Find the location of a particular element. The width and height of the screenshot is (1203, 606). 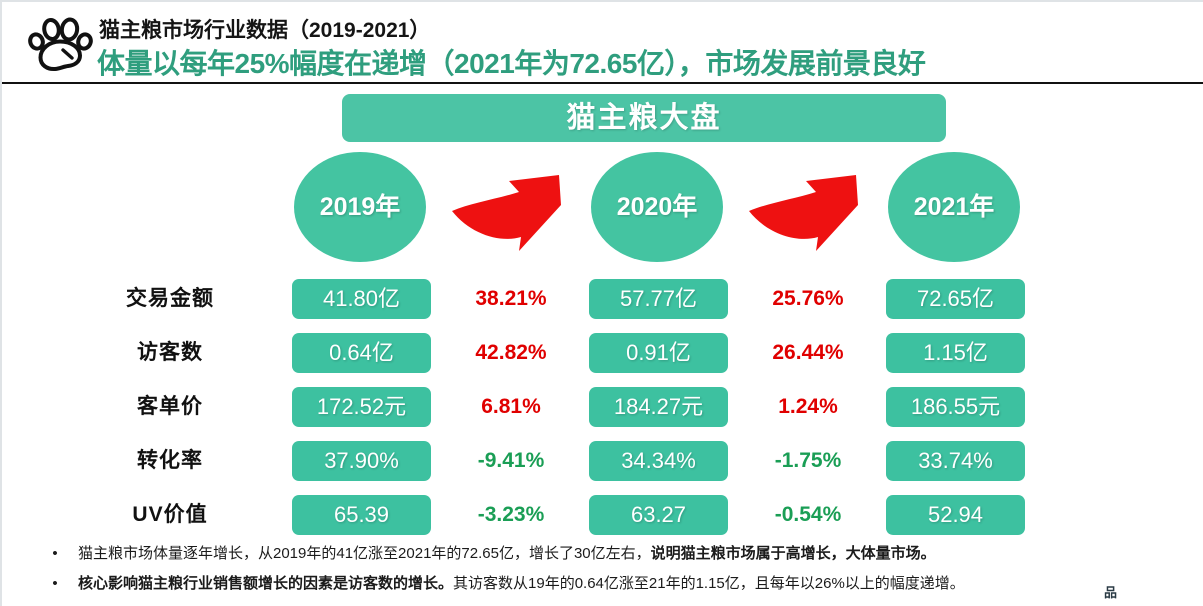

metric-value-2020: 0.91亿 is located at coordinates (658, 353).